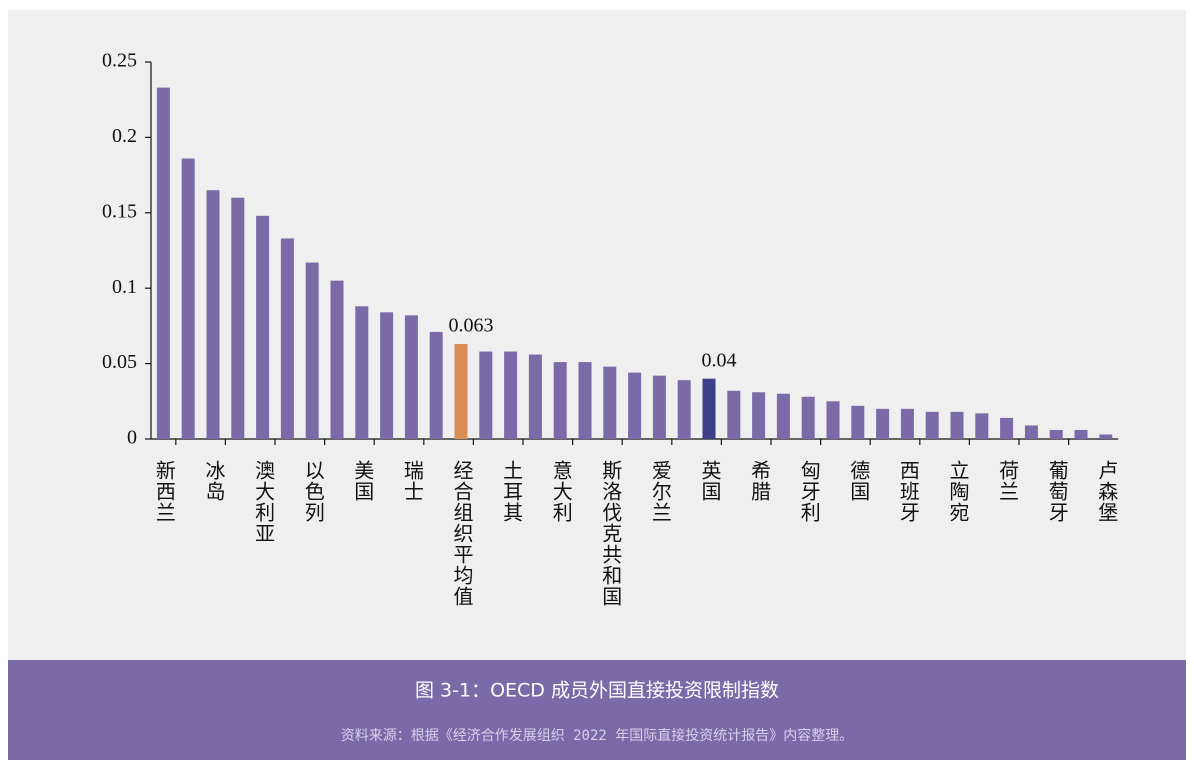  Describe the element at coordinates (808, 491) in the screenshot. I see `x-tick-label: 匈牙利` at that location.